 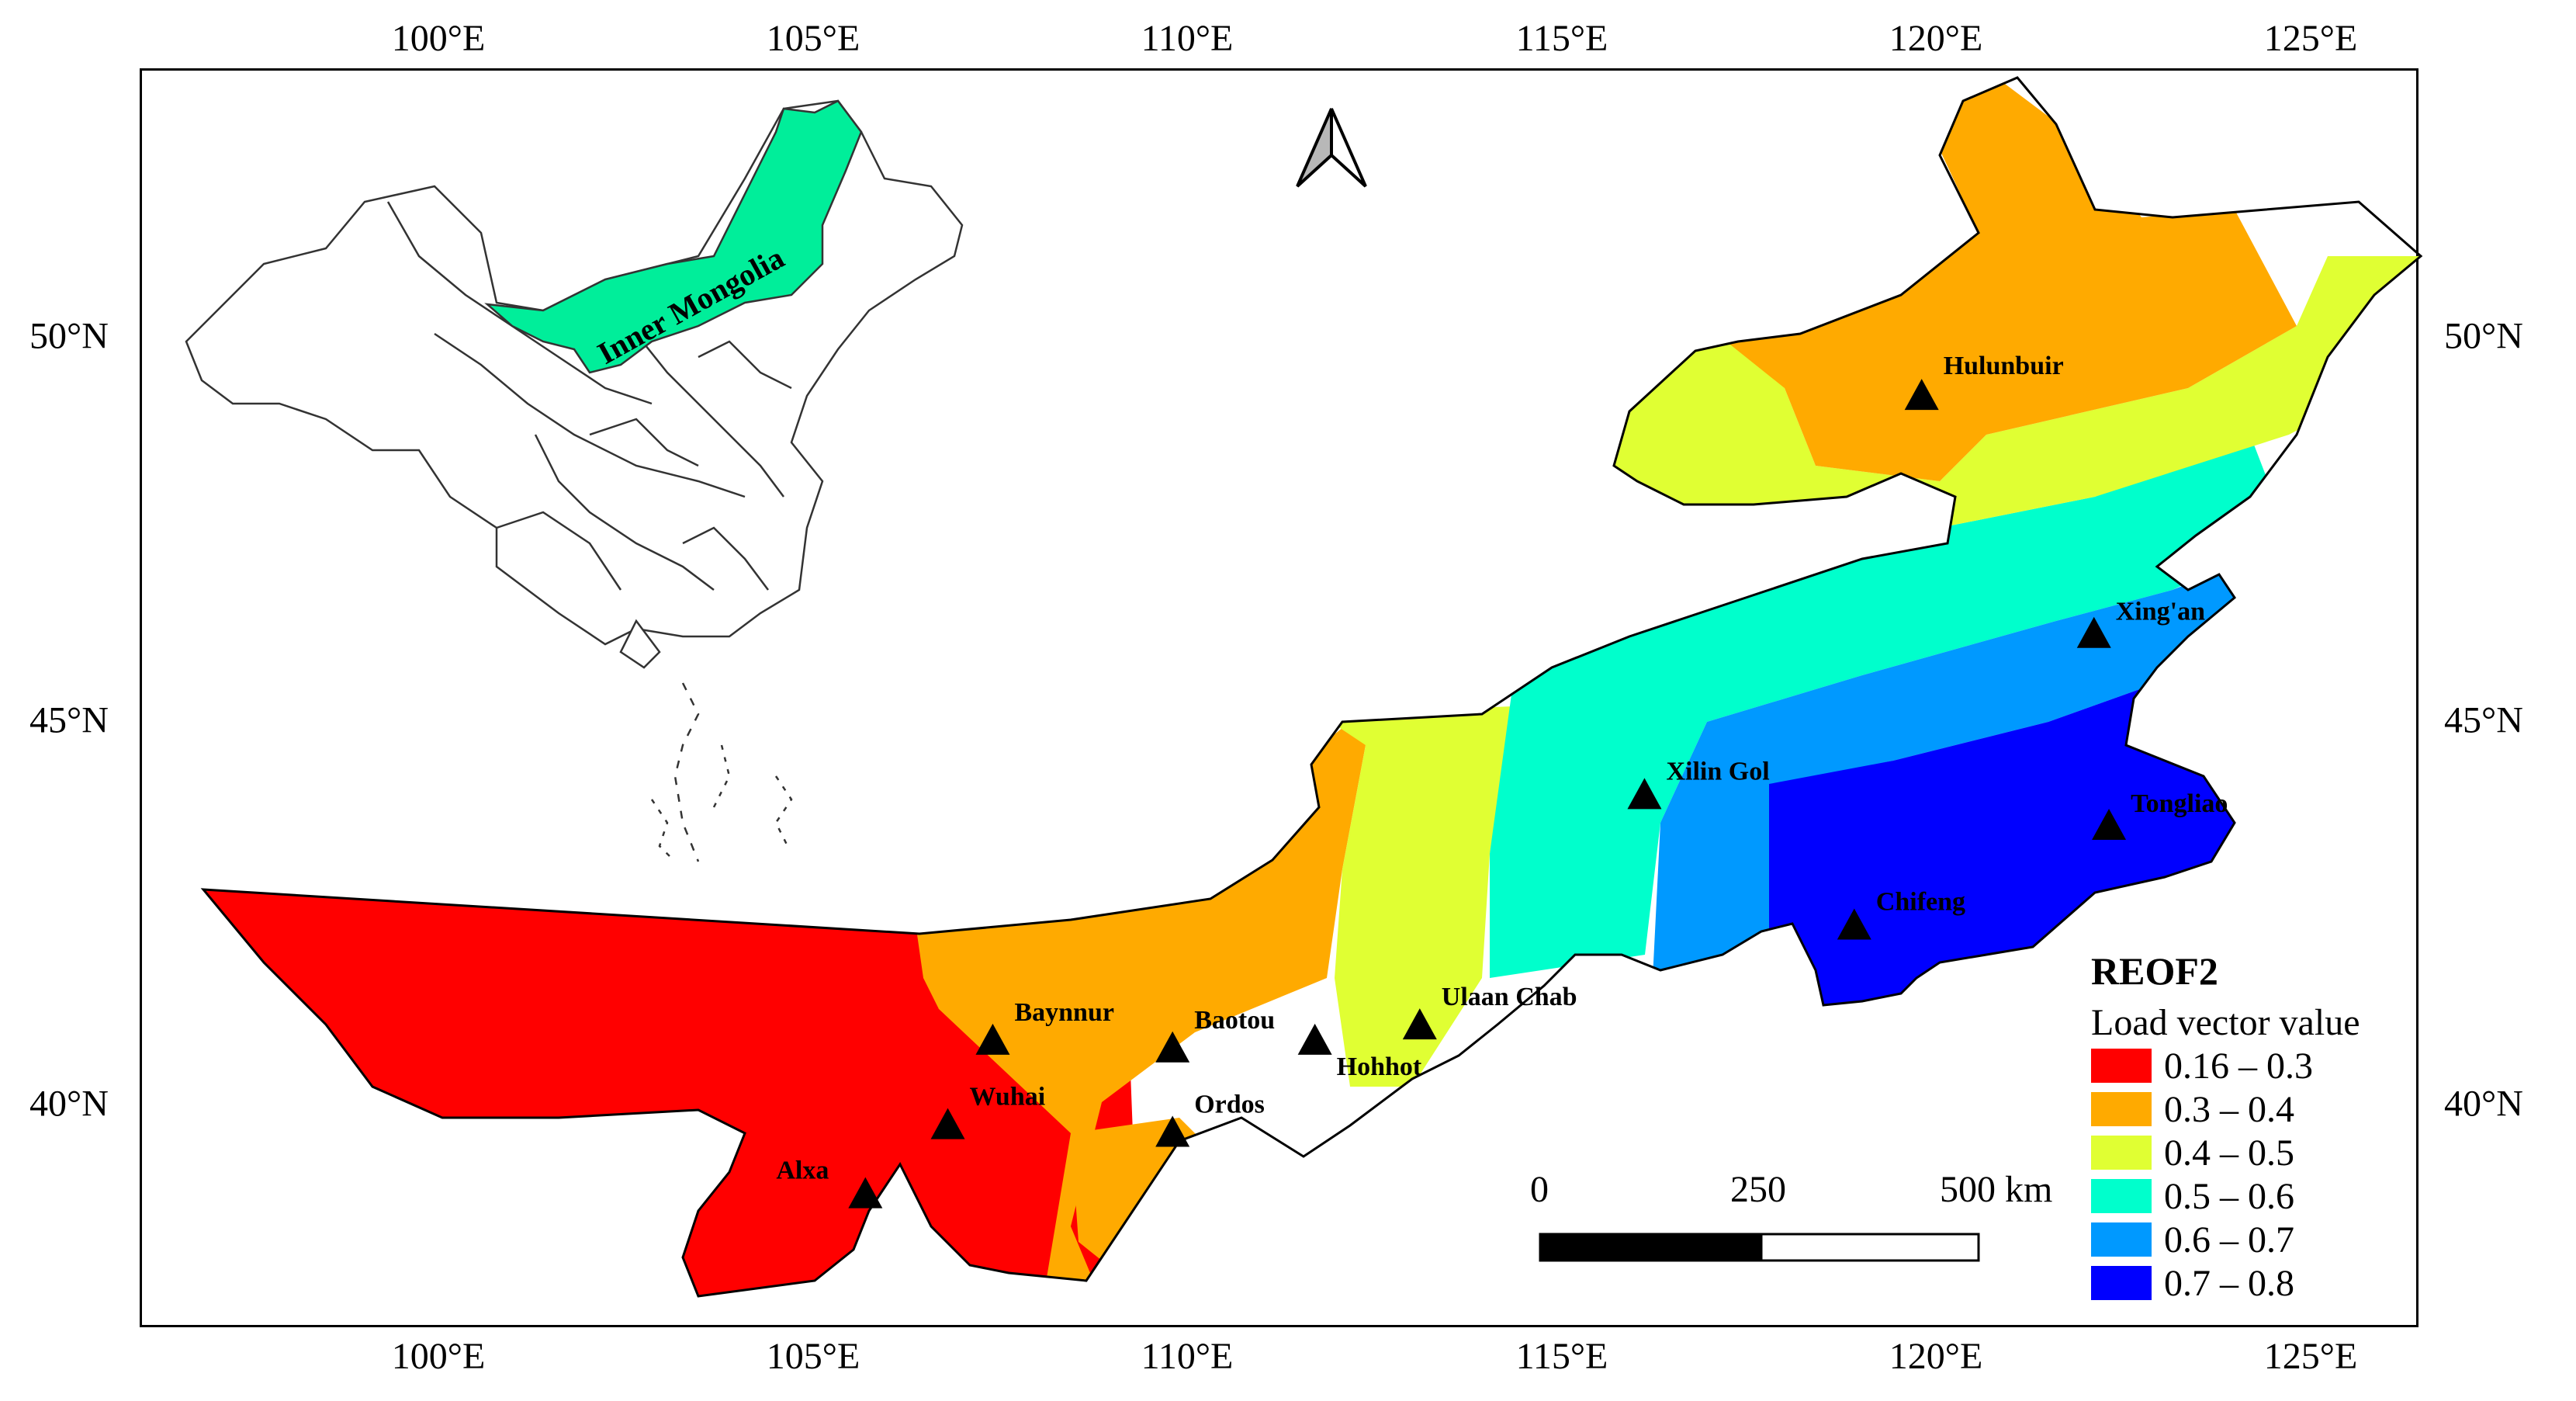 What do you see at coordinates (2154, 971) in the screenshot?
I see `legend-title: REOF2` at bounding box center [2154, 971].